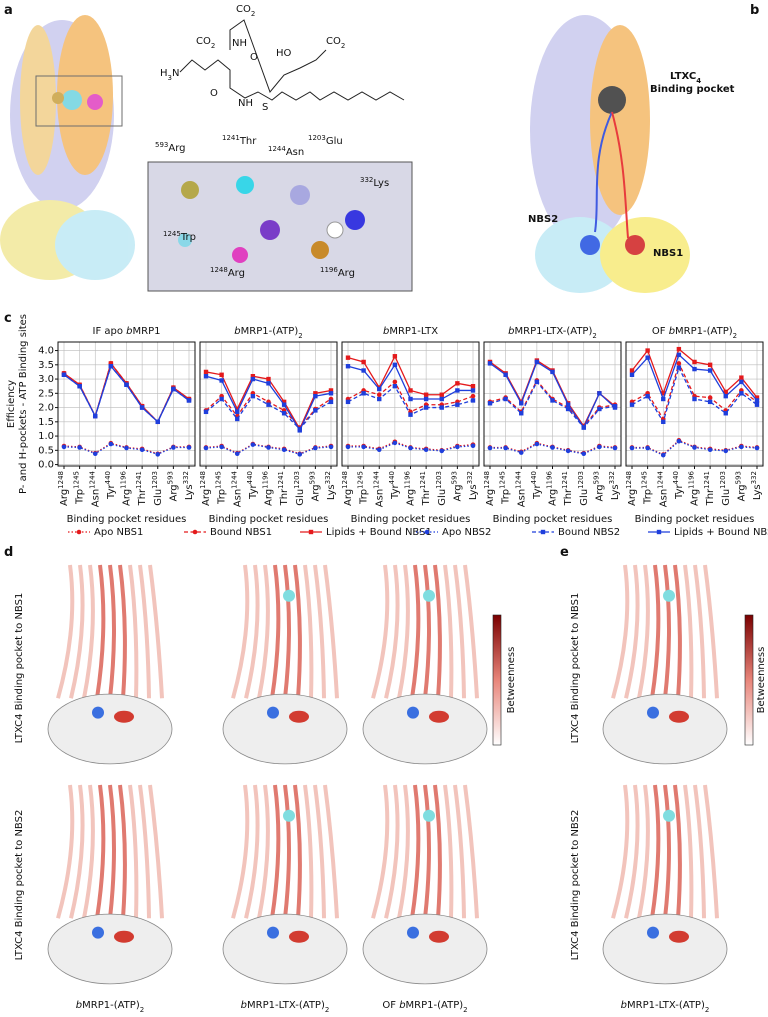 This screenshot has width=768, height=1017. I want to click on residue-label: 1248Arg, so click(227, 272).